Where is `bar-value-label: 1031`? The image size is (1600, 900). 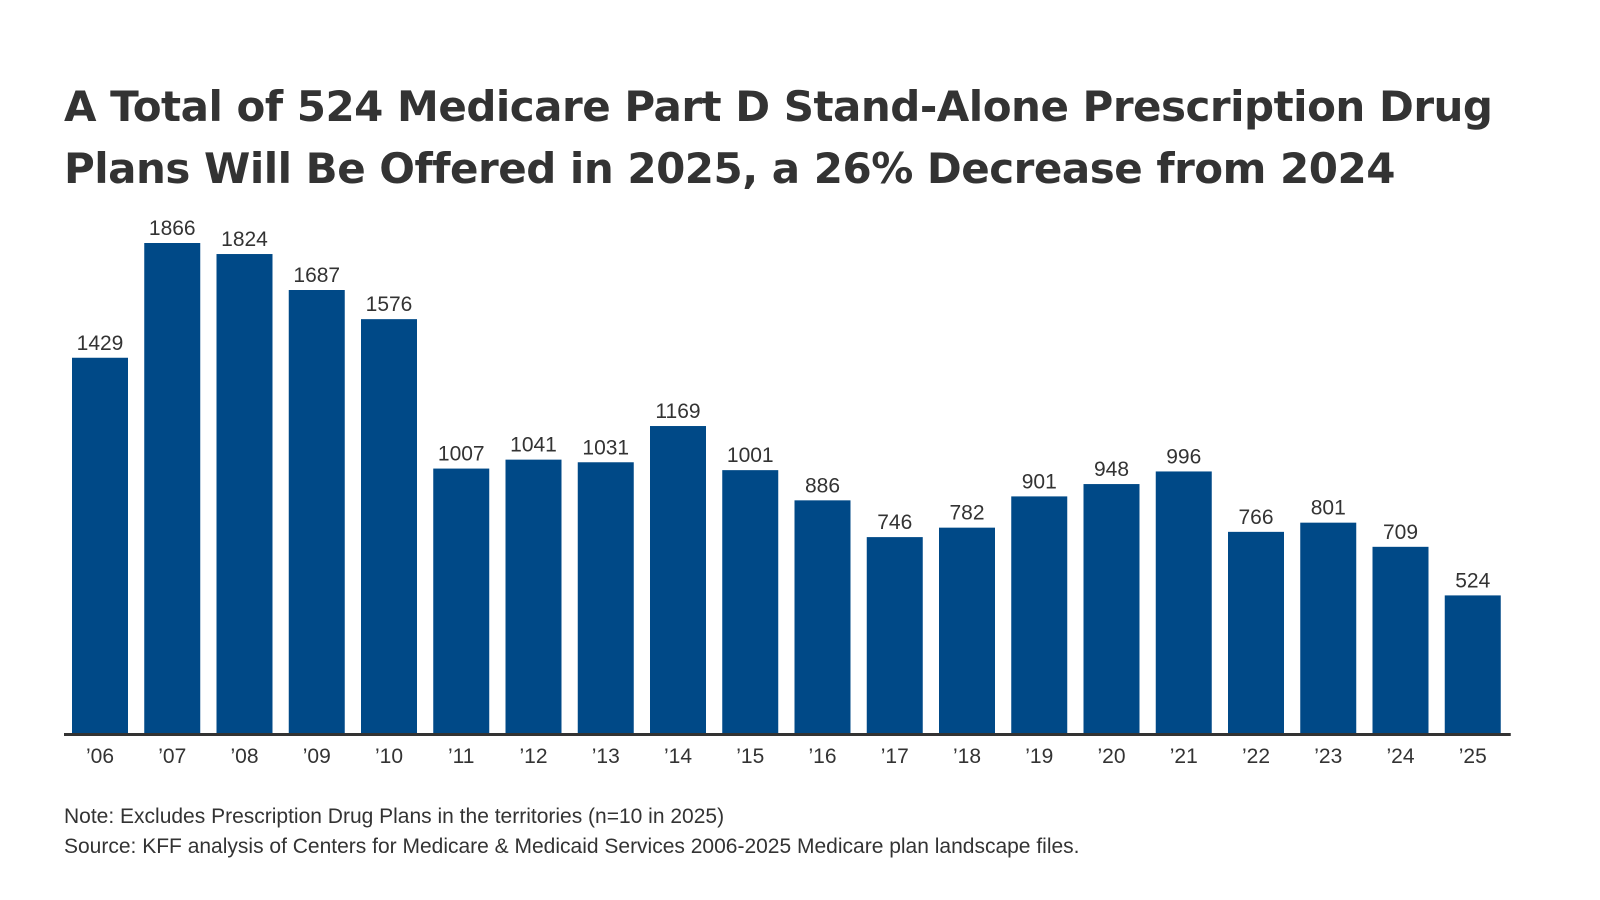 bar-value-label: 1031 is located at coordinates (605, 447).